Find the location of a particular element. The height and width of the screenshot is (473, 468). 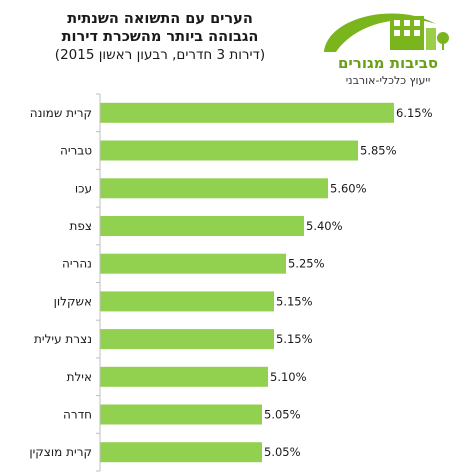

logo-building-icon is located at coordinates (419, 33).